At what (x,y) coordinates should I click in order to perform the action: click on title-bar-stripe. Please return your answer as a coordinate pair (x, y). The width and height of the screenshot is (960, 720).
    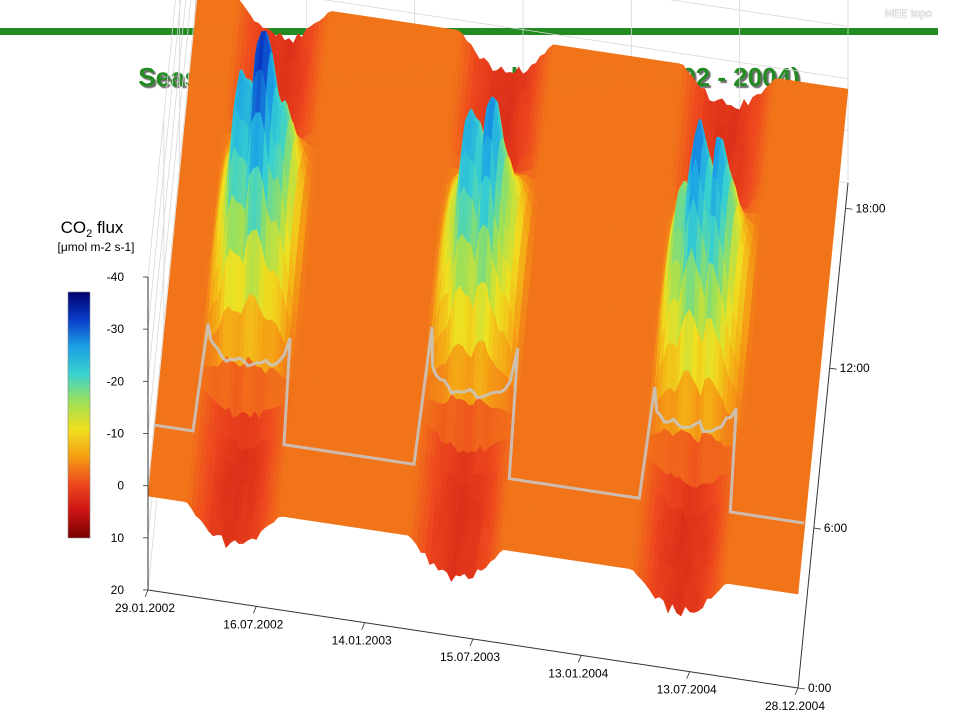
    Looking at the image, I should click on (469, 31).